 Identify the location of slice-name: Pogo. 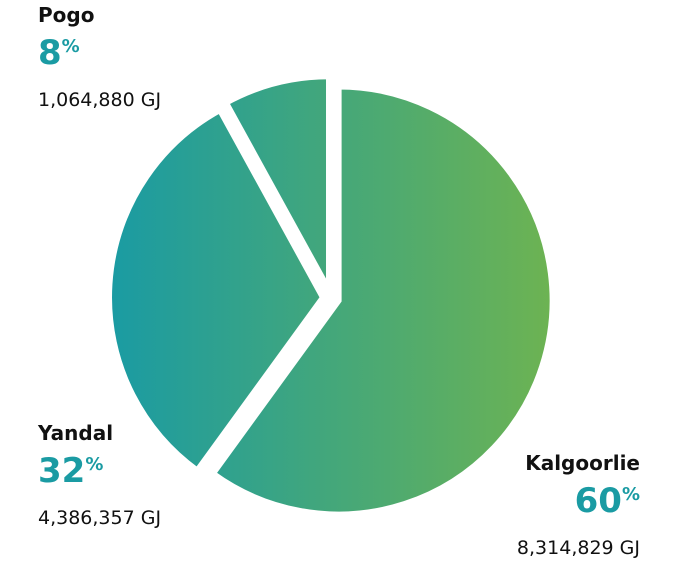
(66, 15).